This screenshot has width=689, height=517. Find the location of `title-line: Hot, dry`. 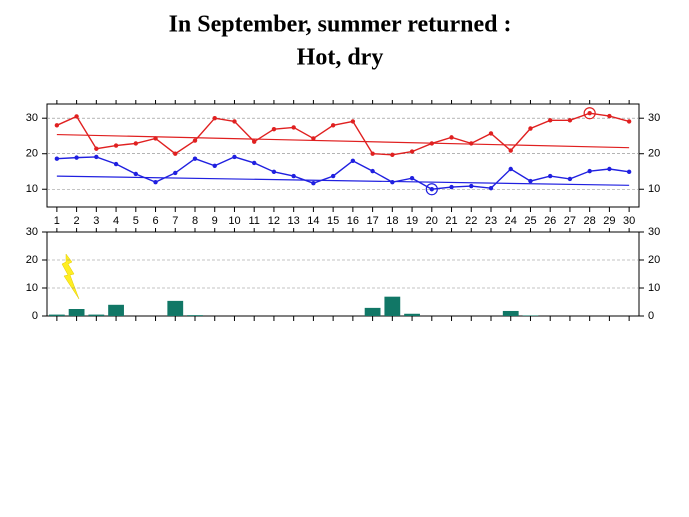

title-line: Hot, dry is located at coordinates (340, 58).